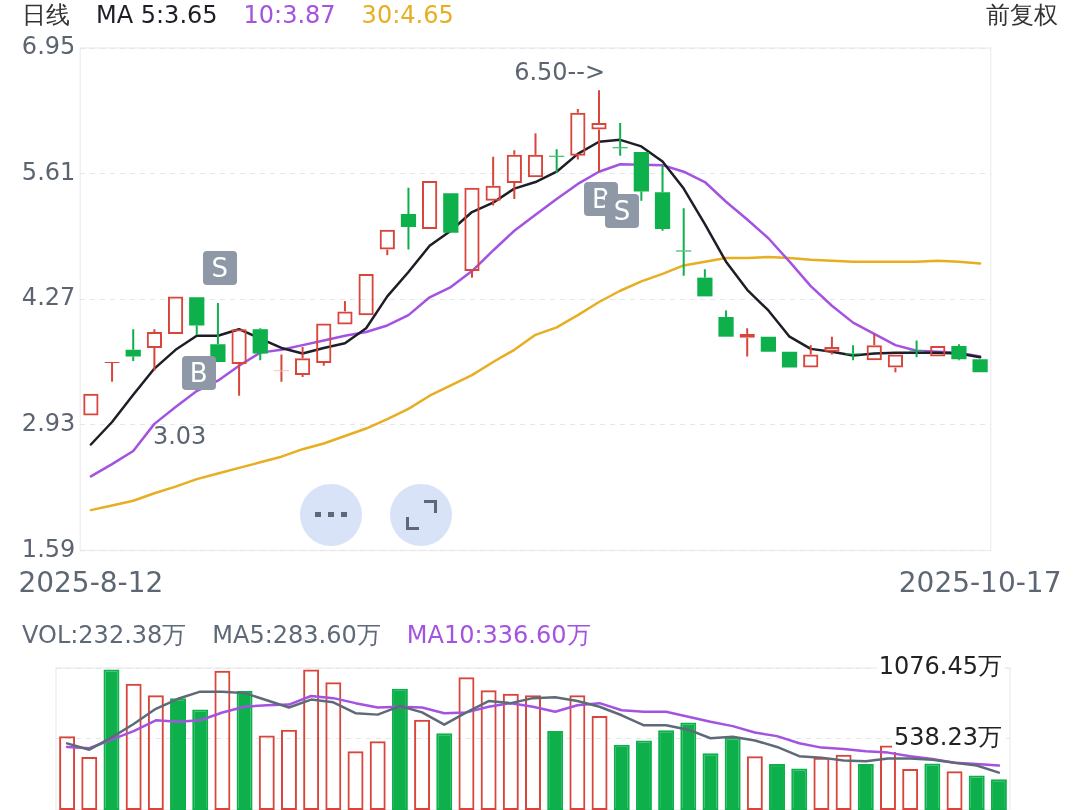  Describe the element at coordinates (157, 15) in the screenshot. I see `text: MA 5:3.65` at that location.